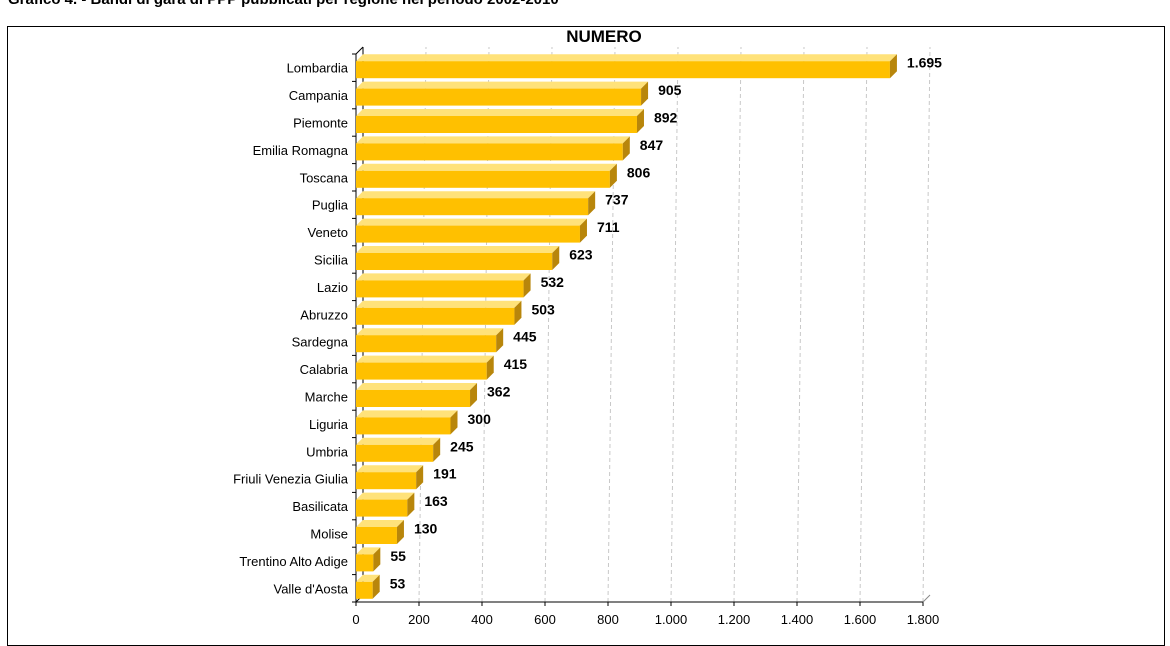 Image resolution: width=1170 pixels, height=646 pixels. Describe the element at coordinates (293, 561) in the screenshot. I see `category-label: Trentino Alto Adige` at that location.